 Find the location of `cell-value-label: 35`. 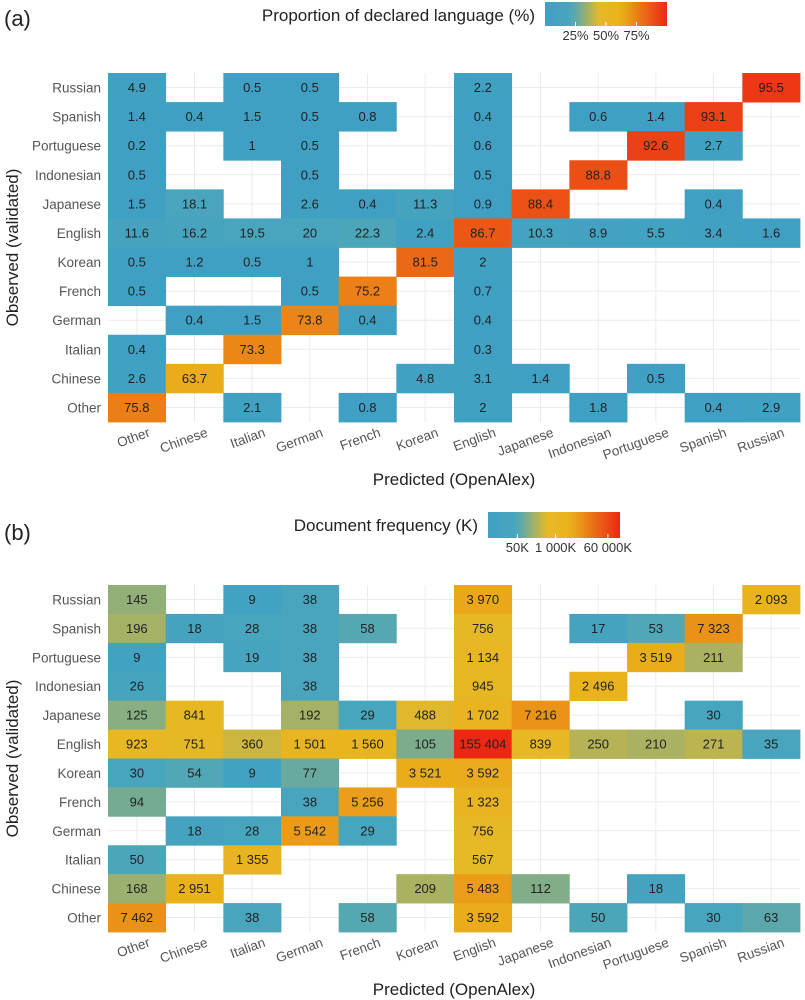

cell-value-label: 35 is located at coordinates (771, 744).